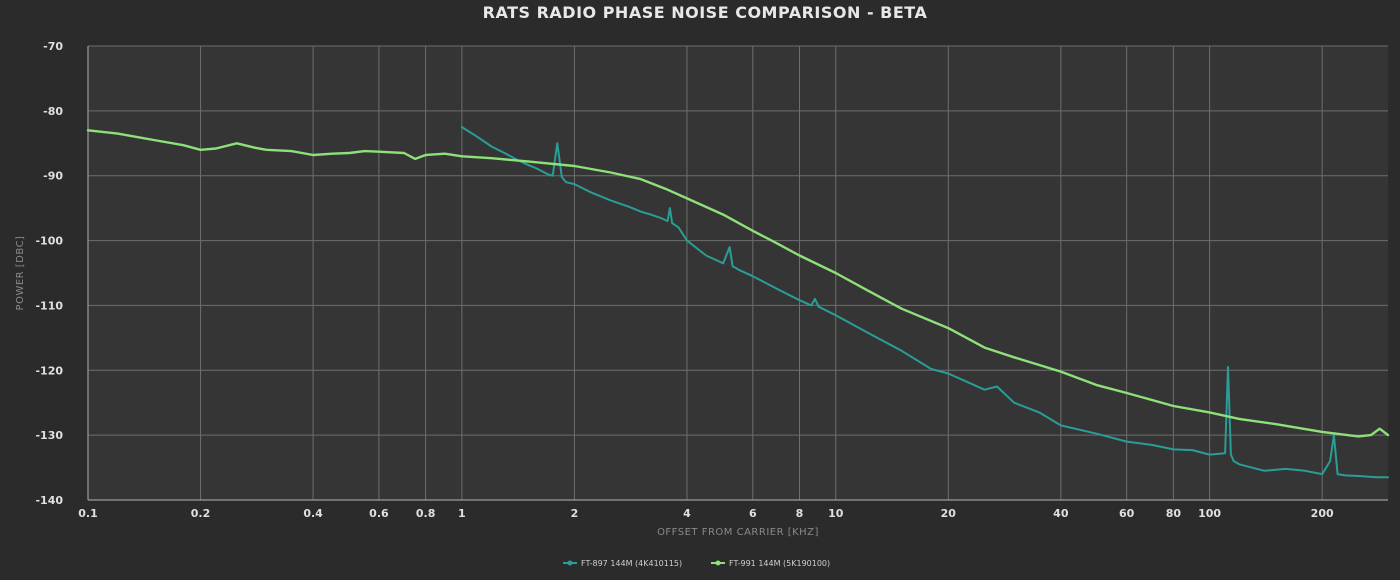  I want to click on x-tick-label: 10, so click(836, 513).